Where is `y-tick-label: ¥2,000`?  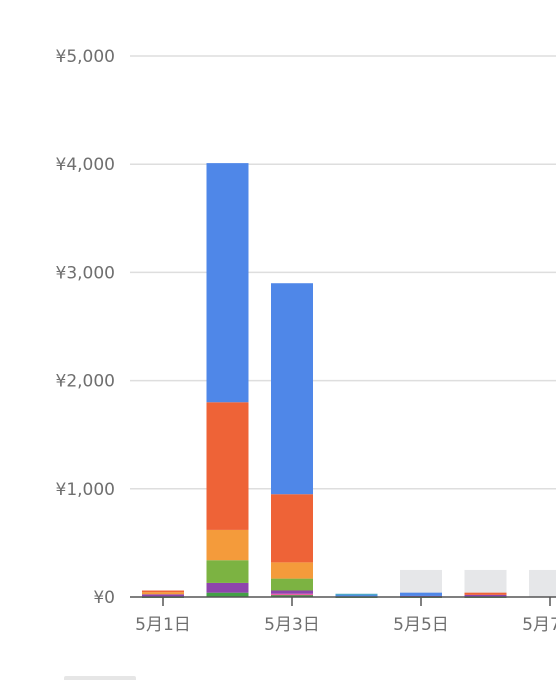
y-tick-label: ¥2,000 is located at coordinates (85, 382).